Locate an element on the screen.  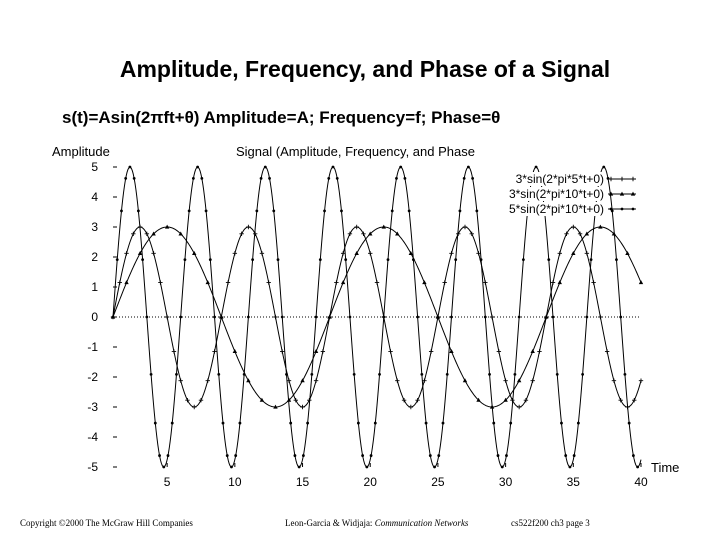
legend-background is located at coordinates (547, 194).